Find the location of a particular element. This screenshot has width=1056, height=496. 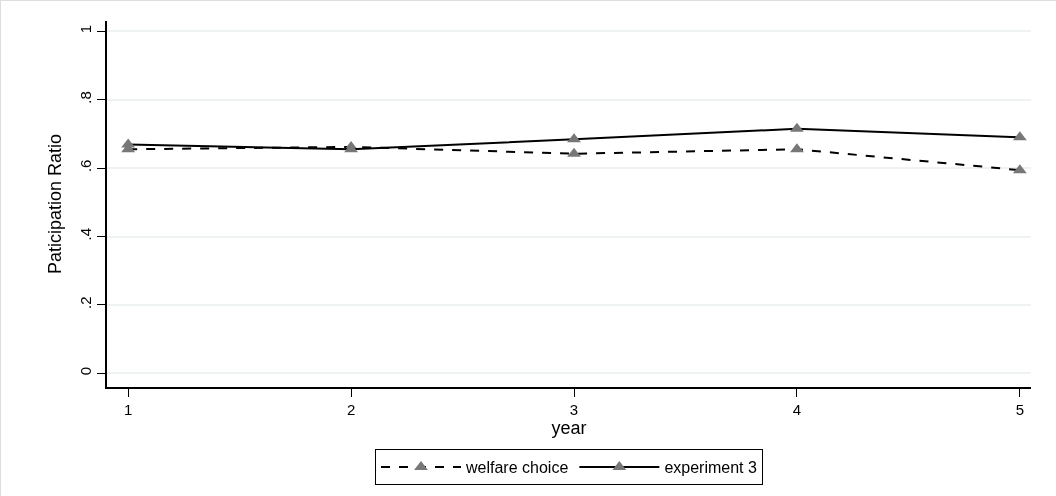

x-tick-label: 2 is located at coordinates (351, 409).